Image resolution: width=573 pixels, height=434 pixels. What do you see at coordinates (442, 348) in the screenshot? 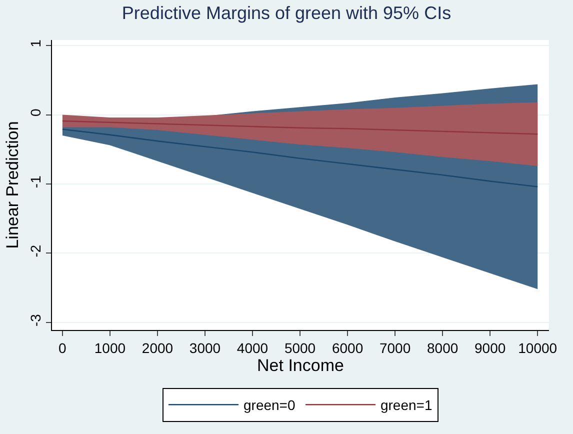
I see `x-tick-label: 8000` at bounding box center [442, 348].